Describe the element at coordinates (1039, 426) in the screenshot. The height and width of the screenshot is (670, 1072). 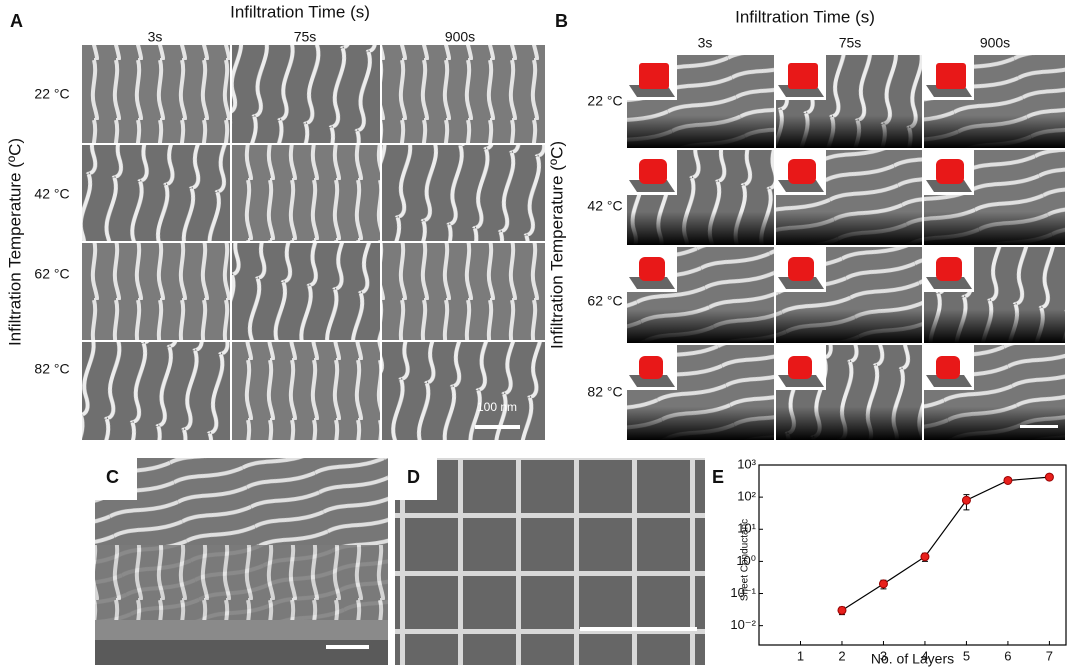
I see `scale-bar` at that location.